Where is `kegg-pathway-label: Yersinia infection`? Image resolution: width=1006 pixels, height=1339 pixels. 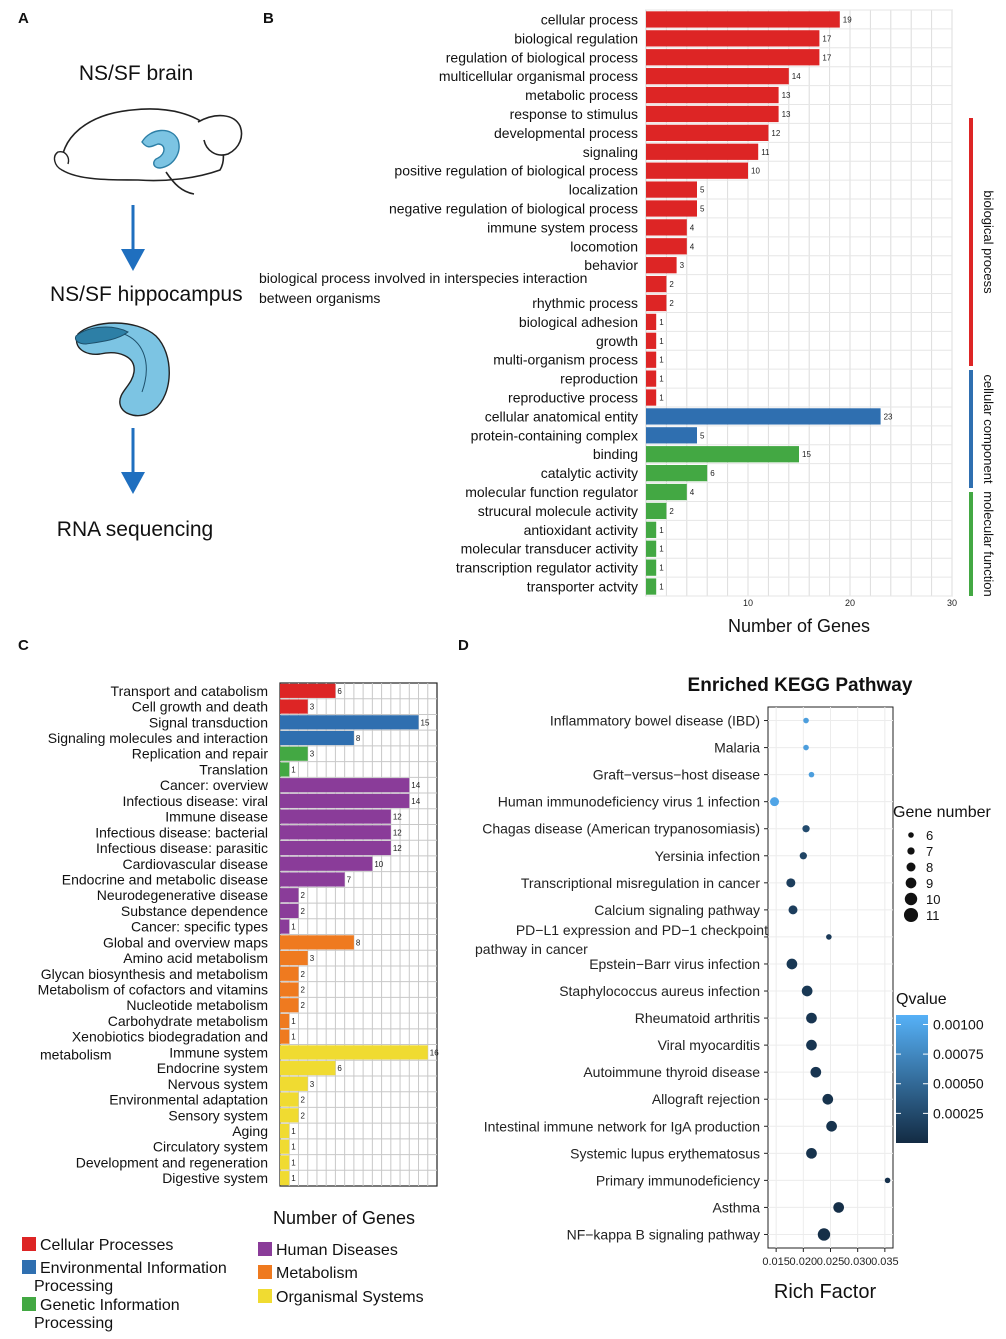 kegg-pathway-label: Yersinia infection is located at coordinates (707, 856).